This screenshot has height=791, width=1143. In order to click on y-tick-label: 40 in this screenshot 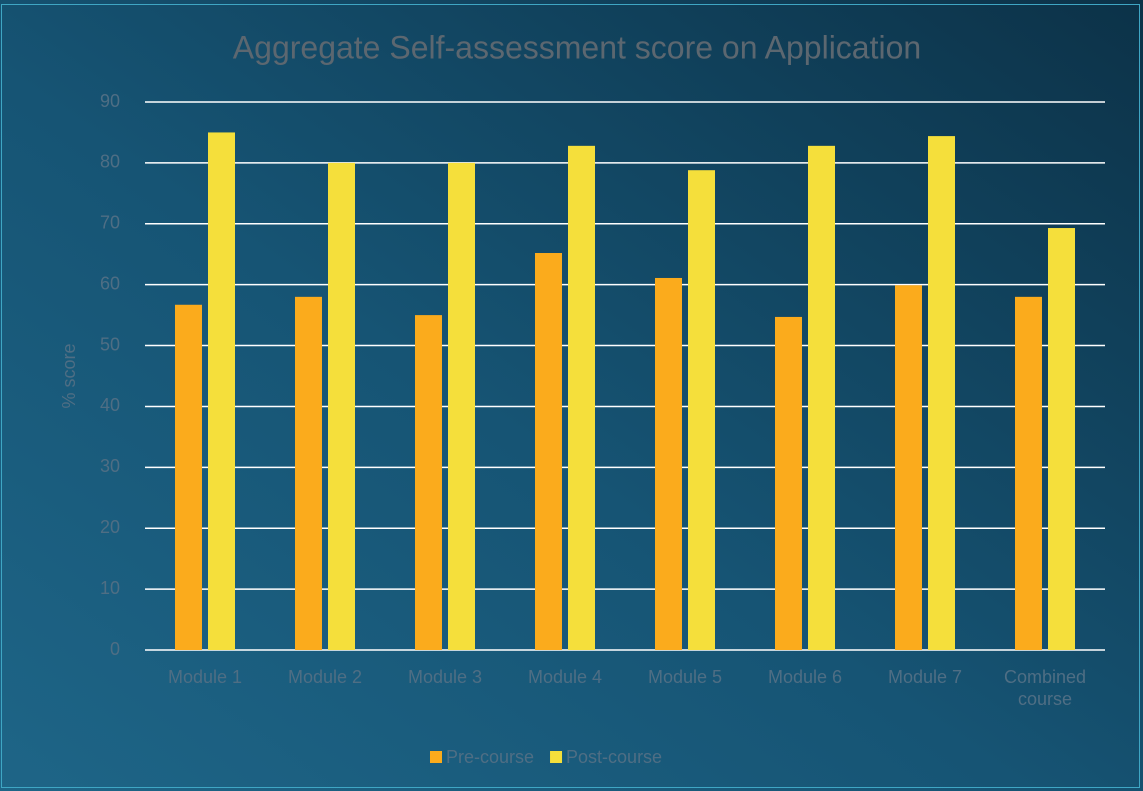, I will do `click(110, 405)`.